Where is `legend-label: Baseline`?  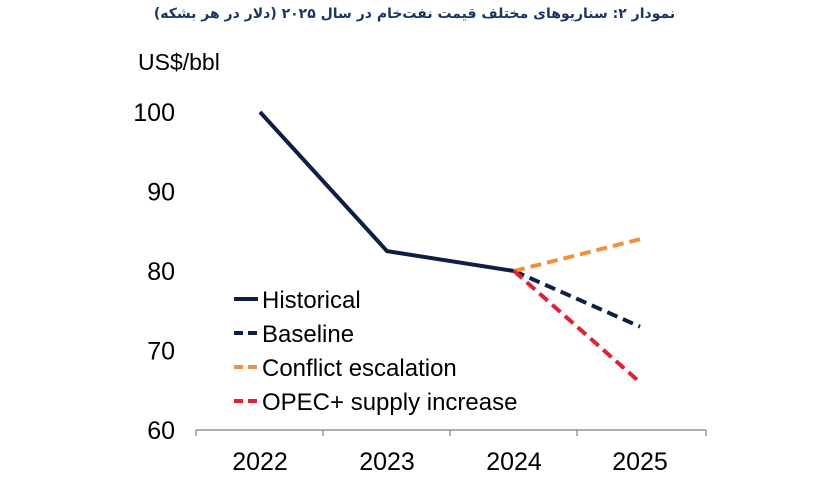 legend-label: Baseline is located at coordinates (308, 334).